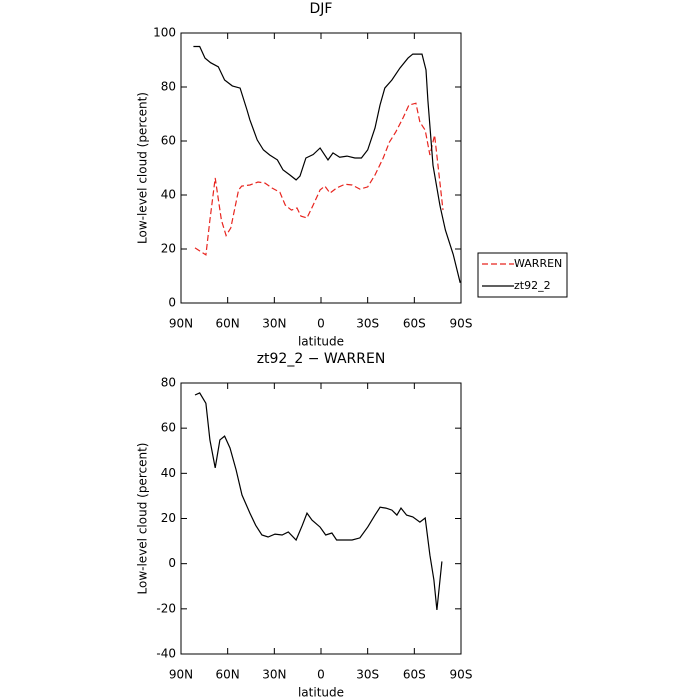 Image resolution: width=700 pixels, height=700 pixels. I want to click on legend-label: WARREN, so click(538, 263).